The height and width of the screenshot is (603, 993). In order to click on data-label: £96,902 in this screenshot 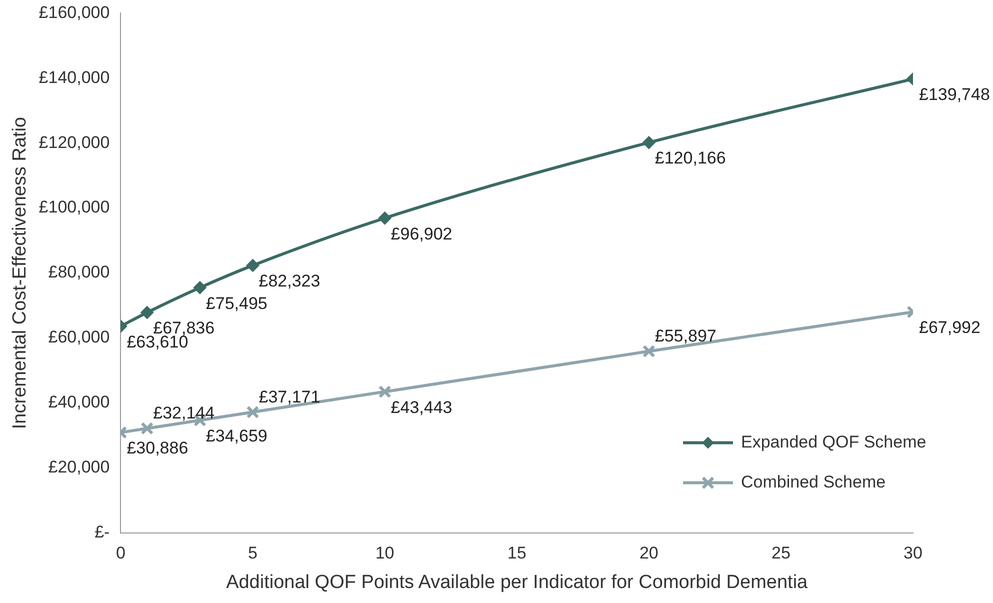, I will do `click(421, 234)`.